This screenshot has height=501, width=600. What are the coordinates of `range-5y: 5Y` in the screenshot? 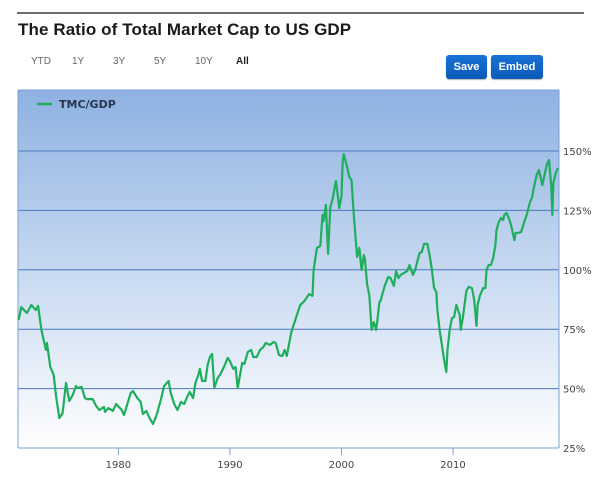 It's located at (160, 61).